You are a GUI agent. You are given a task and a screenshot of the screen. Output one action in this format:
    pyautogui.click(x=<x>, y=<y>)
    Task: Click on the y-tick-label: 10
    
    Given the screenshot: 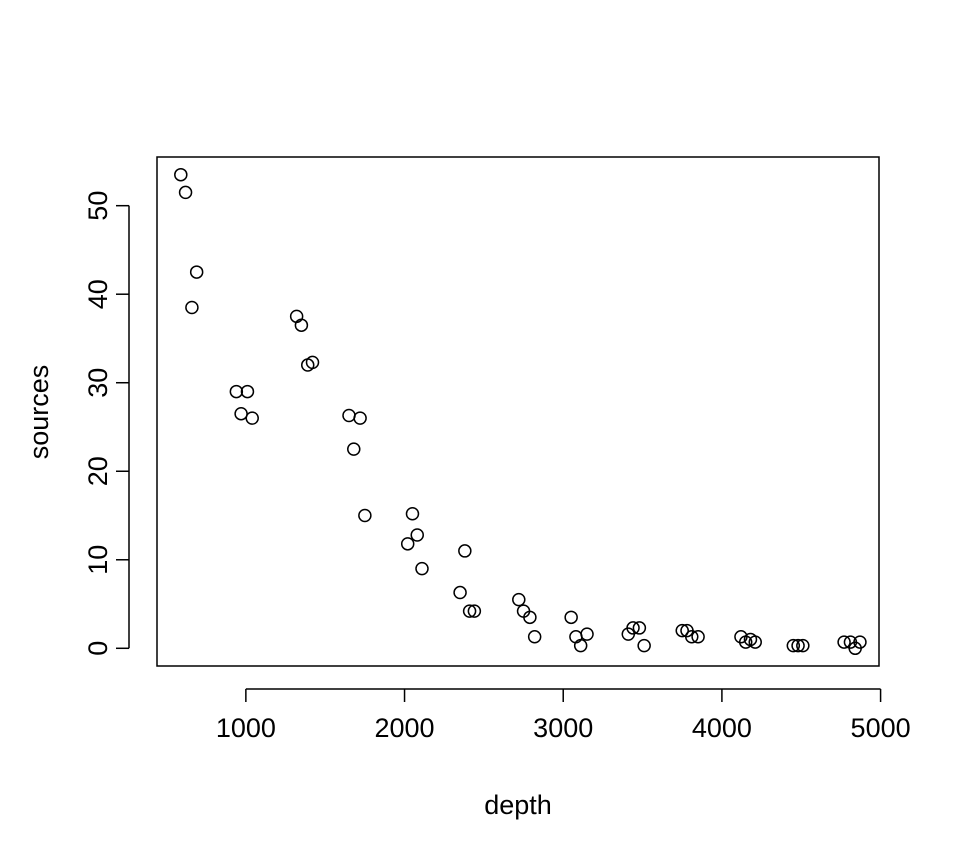 What is the action you would take?
    pyautogui.click(x=98, y=560)
    